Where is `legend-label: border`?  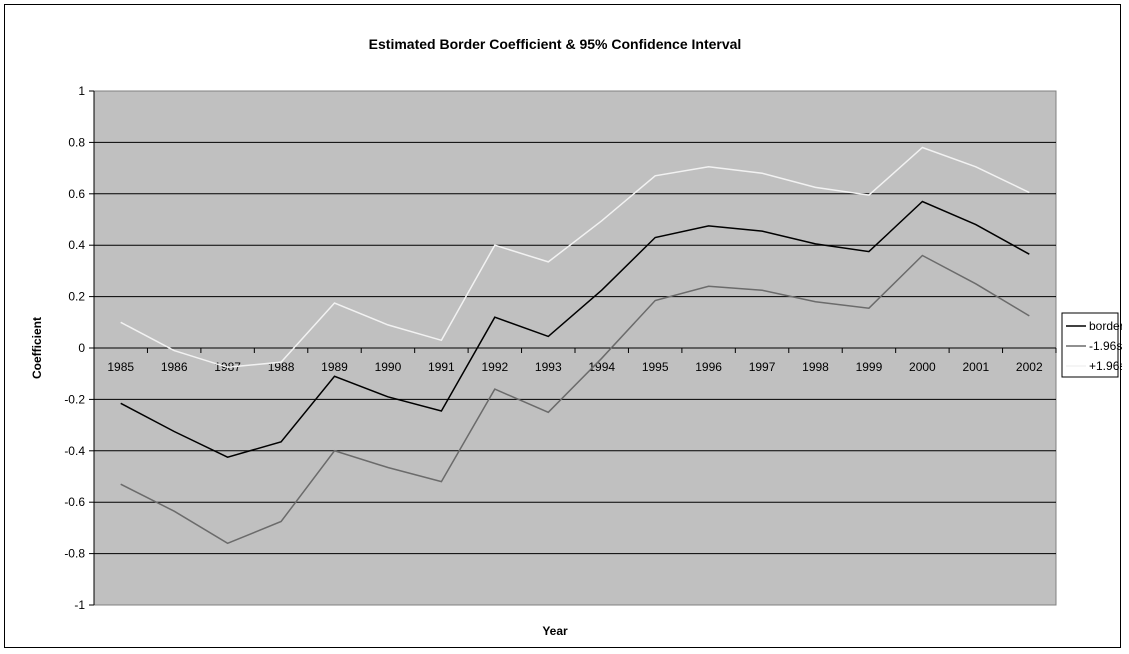
legend-label: border is located at coordinates (1105, 326).